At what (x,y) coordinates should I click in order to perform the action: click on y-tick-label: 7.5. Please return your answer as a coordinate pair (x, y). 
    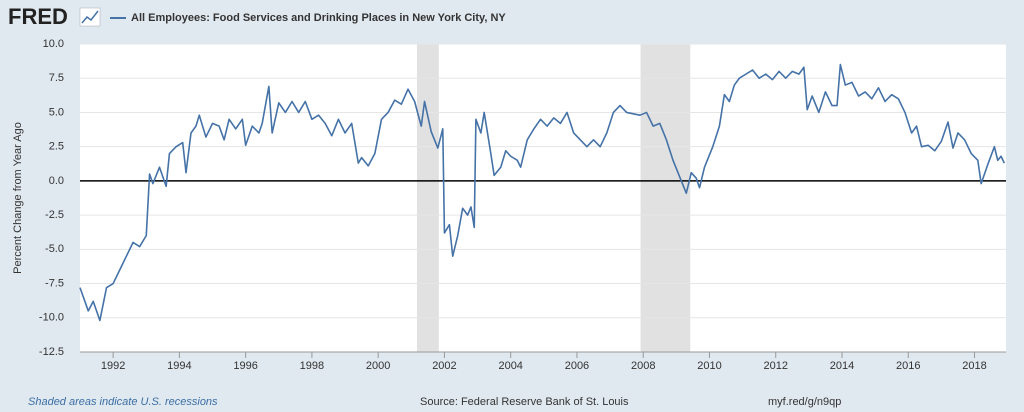
    Looking at the image, I should click on (56, 78).